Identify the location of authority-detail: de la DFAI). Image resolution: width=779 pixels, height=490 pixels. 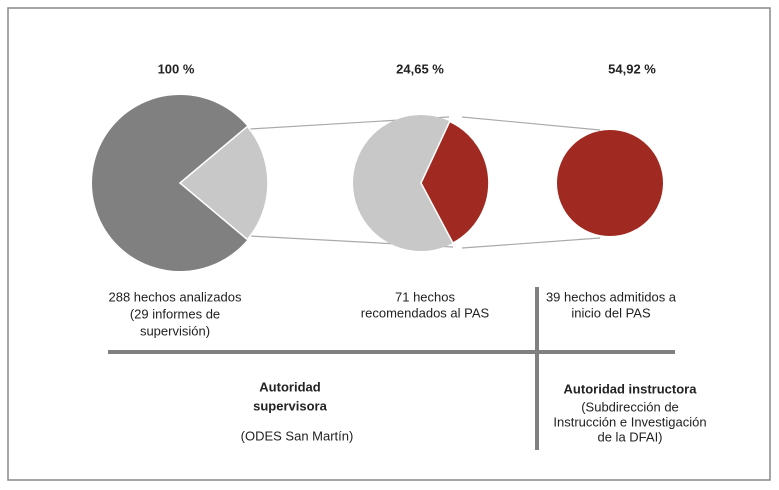
(629, 436).